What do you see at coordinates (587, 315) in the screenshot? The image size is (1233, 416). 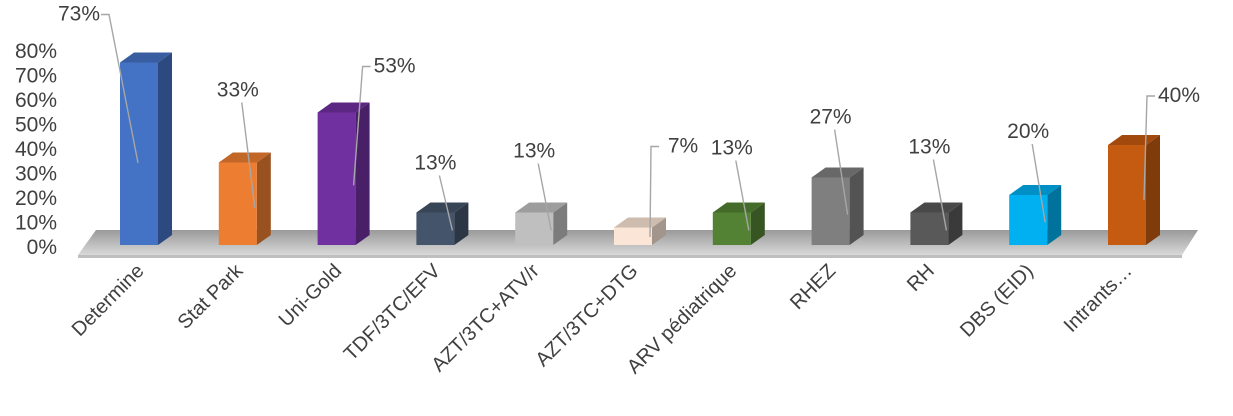 I see `x-tick-label: AZT/3TC+DTG` at bounding box center [587, 315].